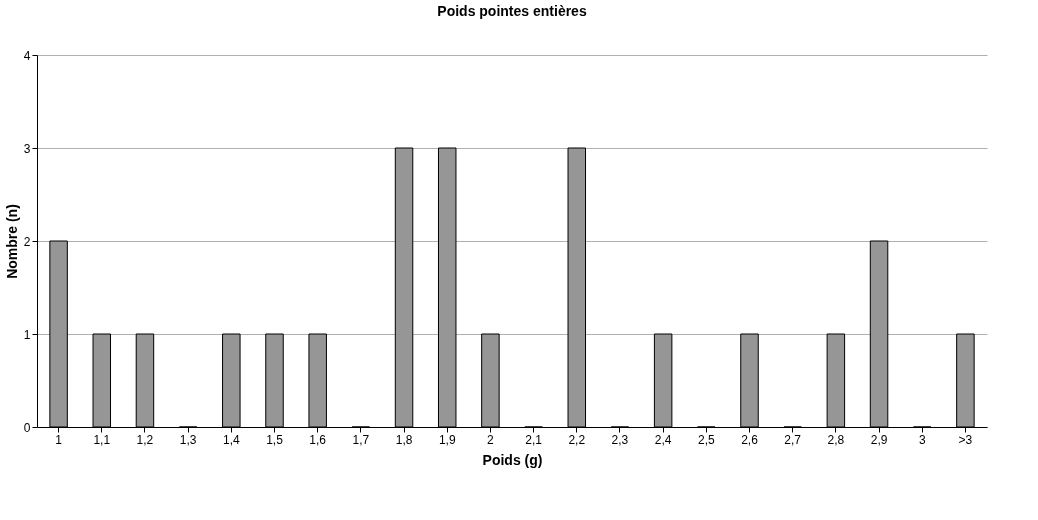 Image resolution: width=1038 pixels, height=520 pixels. Describe the element at coordinates (750, 439) in the screenshot. I see `x-tick-label: 2,6` at that location.